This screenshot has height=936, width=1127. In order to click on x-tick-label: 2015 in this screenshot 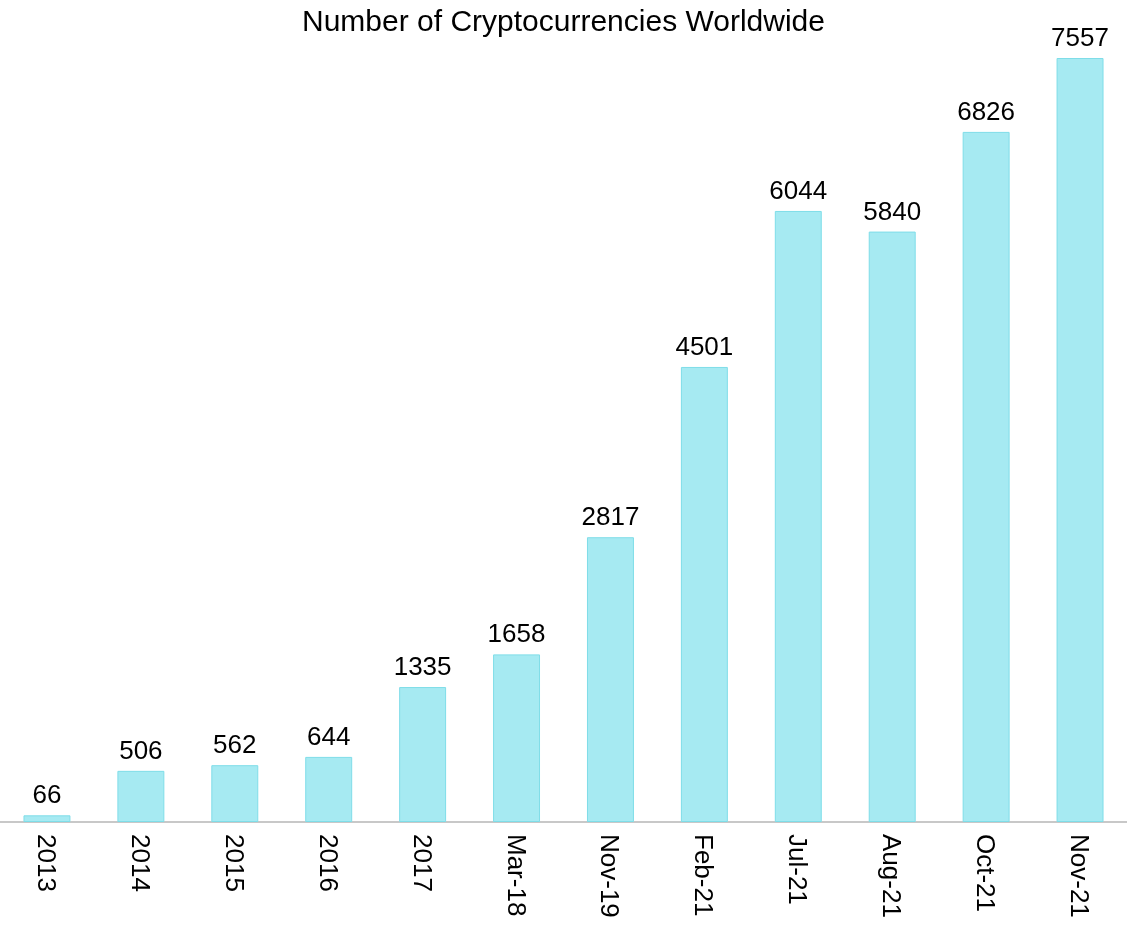, I will do `click(234, 863)`.